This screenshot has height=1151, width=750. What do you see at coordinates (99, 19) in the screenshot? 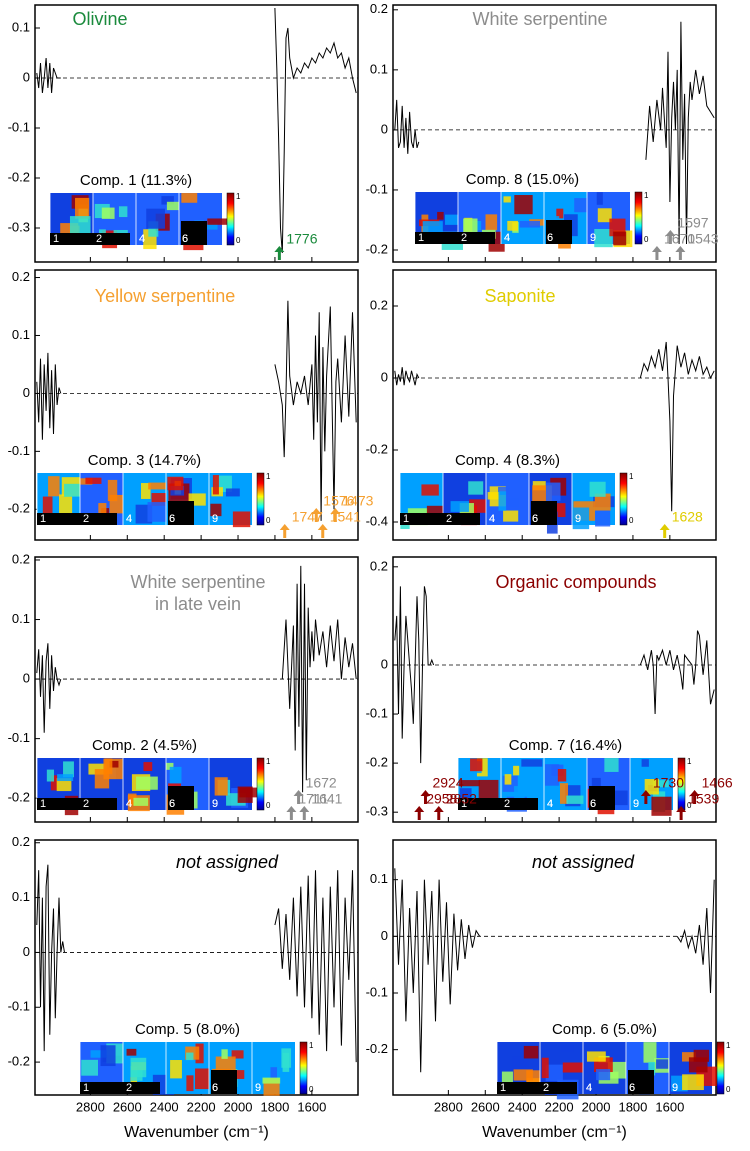
I see `panel-title: Olivine` at bounding box center [99, 19].